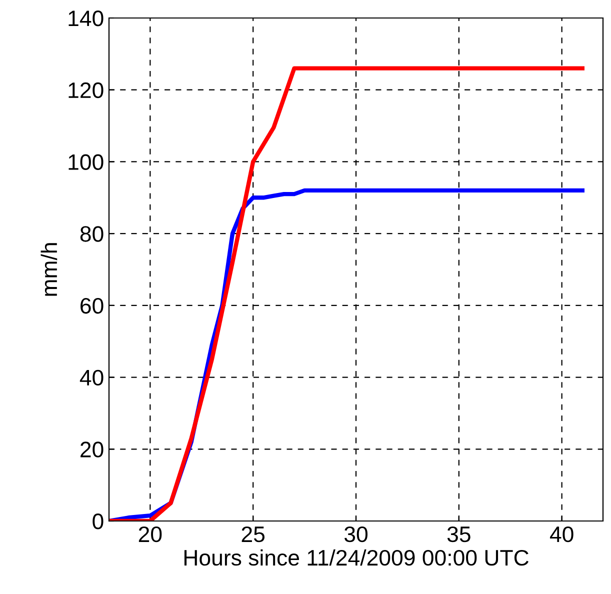 Image resolution: width=611 pixels, height=594 pixels. Describe the element at coordinates (92, 306) in the screenshot. I see `y-tick-label: 60` at that location.